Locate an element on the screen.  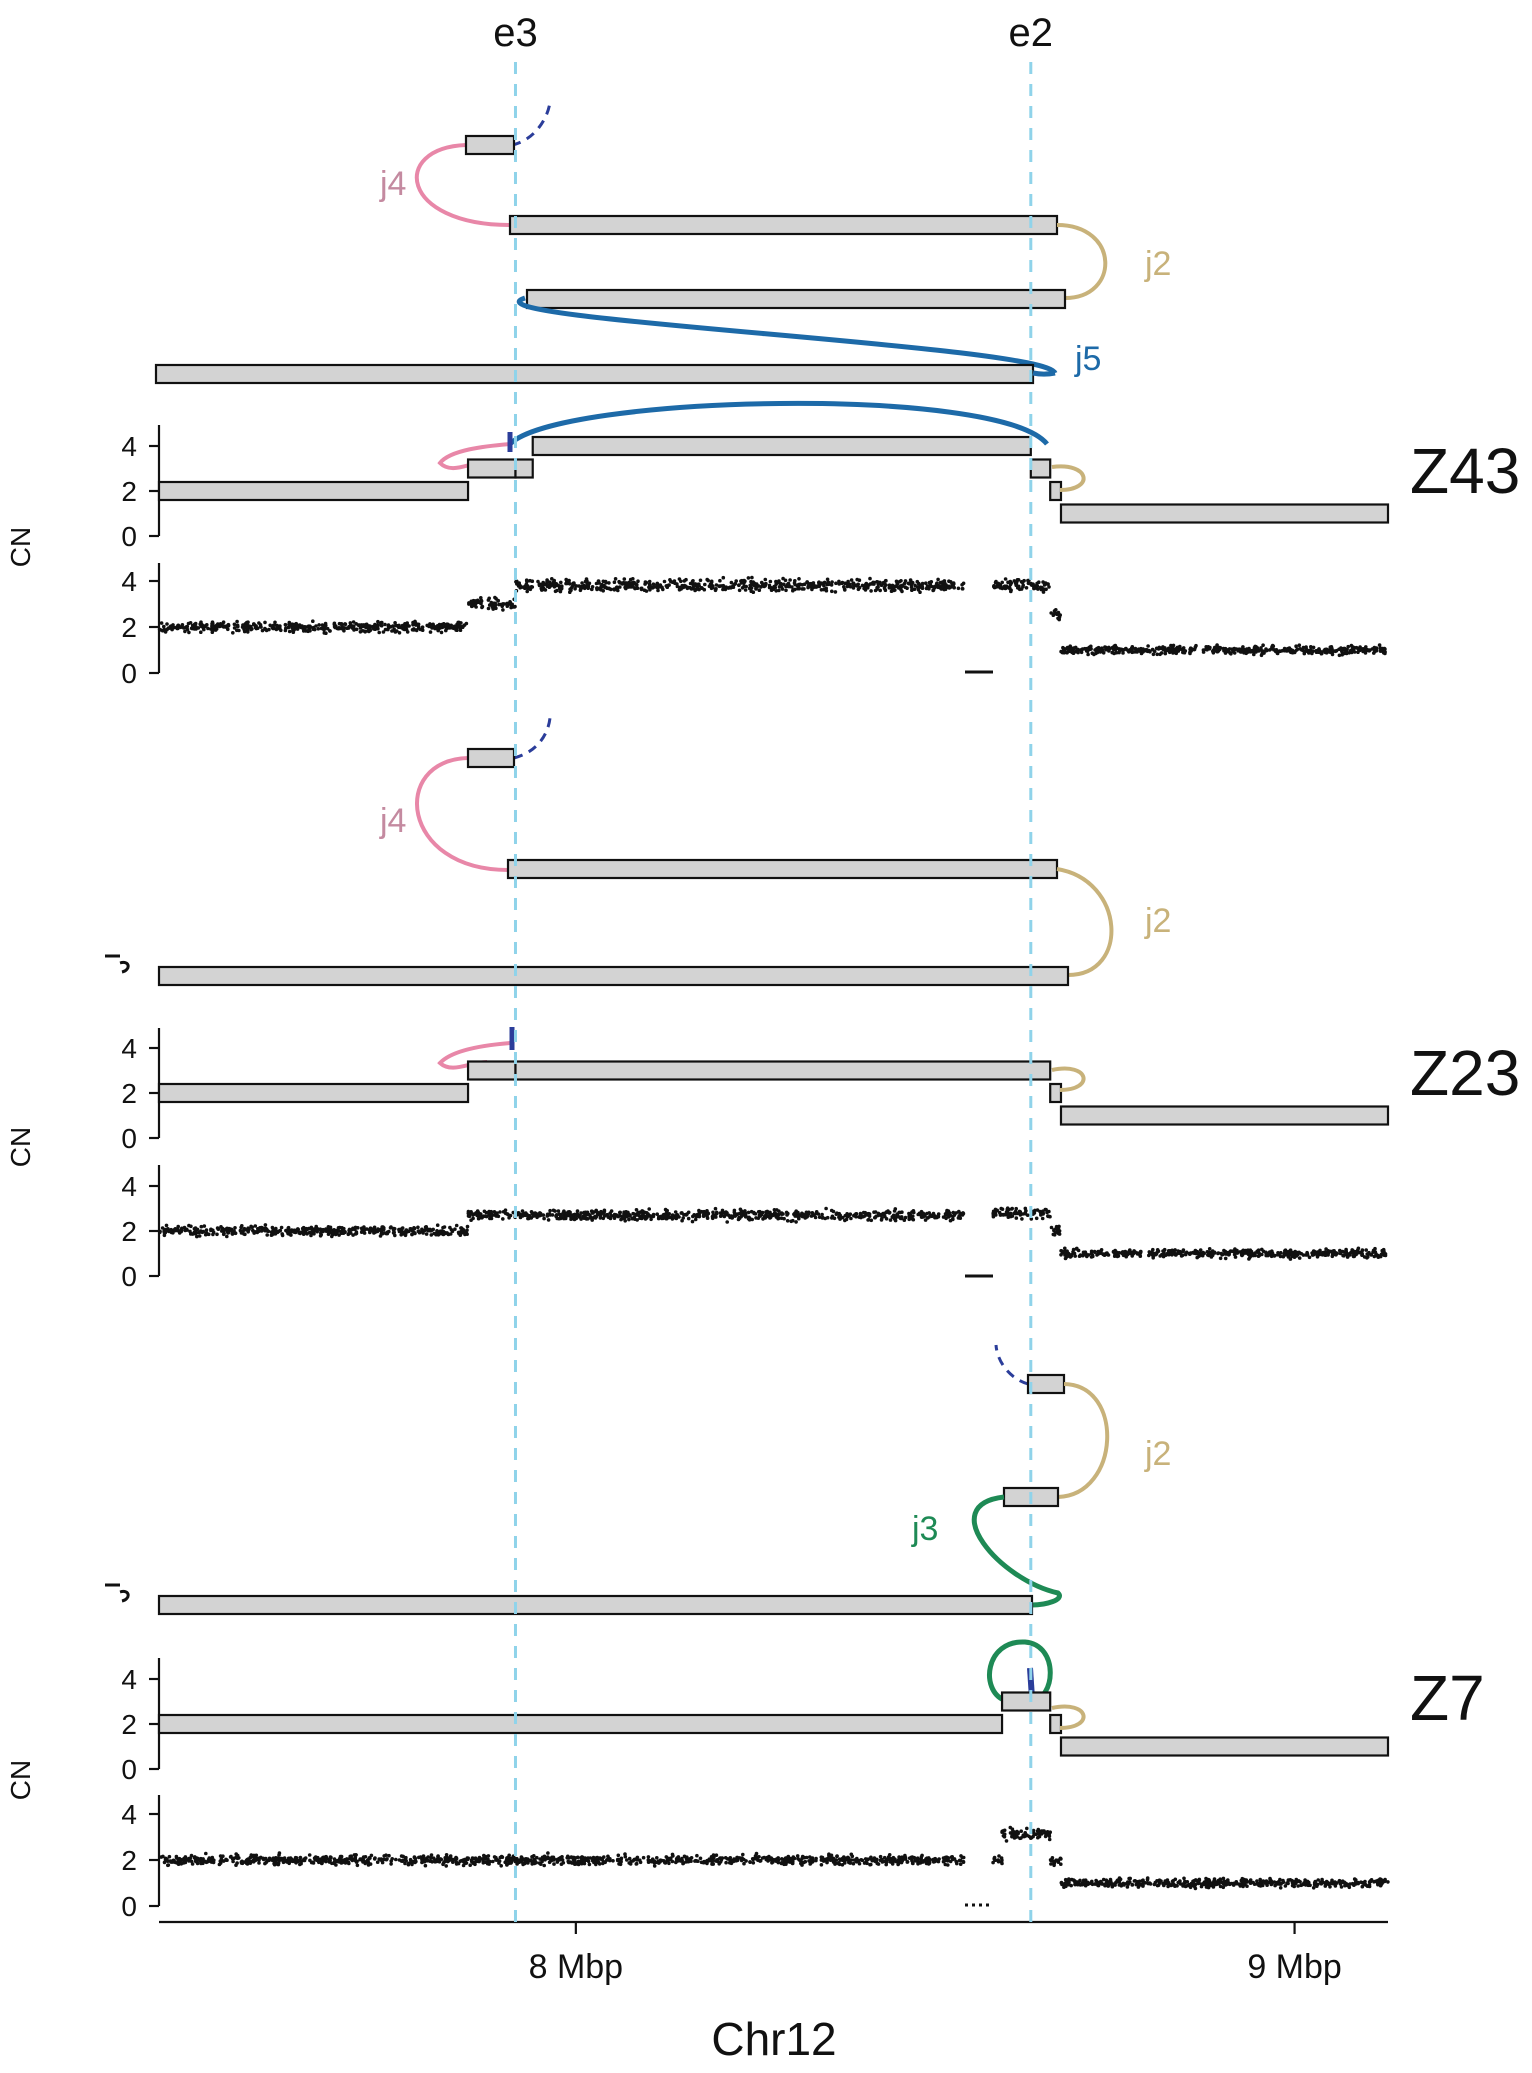
z7-structure: j2 j3 is located at coordinates (638, 1480).